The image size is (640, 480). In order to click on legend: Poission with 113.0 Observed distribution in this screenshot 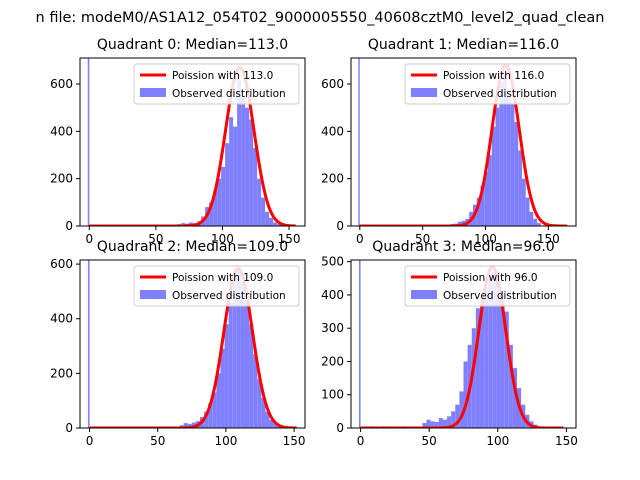, I will do `click(216, 84)`.